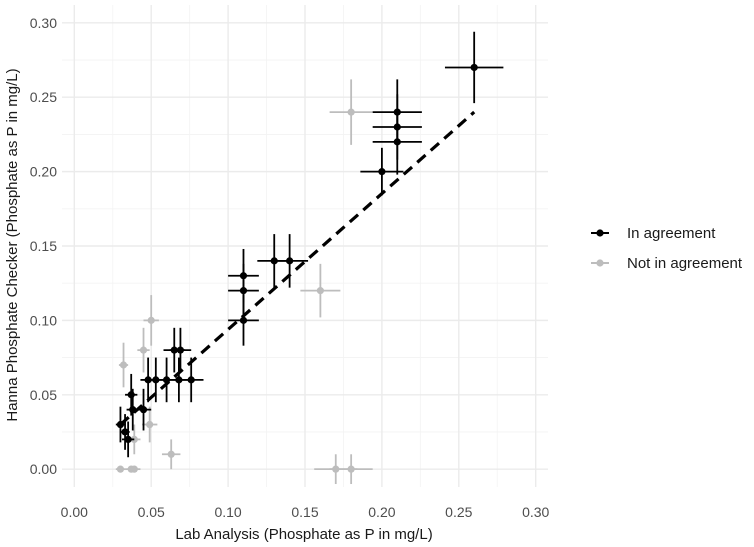  What do you see at coordinates (600, 233) in the screenshot?
I see `legend-key-agree` at bounding box center [600, 233].